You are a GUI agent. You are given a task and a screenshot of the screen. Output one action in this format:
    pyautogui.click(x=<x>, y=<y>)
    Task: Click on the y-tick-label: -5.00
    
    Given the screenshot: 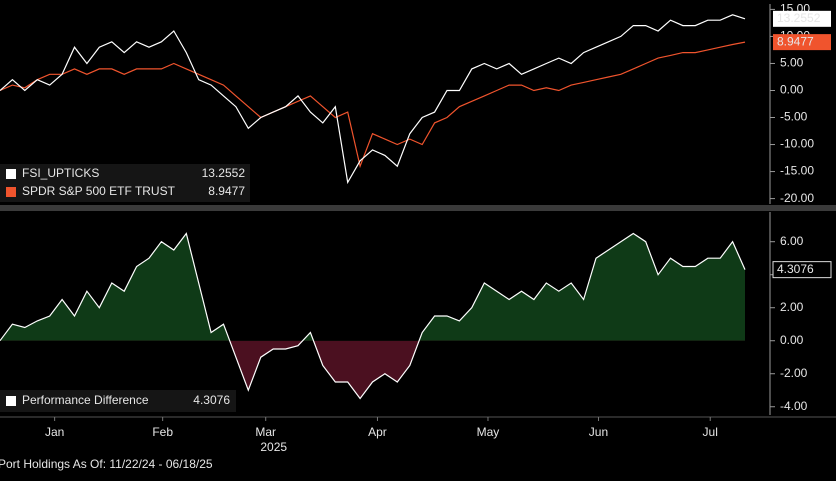 What is the action you would take?
    pyautogui.click(x=794, y=117)
    